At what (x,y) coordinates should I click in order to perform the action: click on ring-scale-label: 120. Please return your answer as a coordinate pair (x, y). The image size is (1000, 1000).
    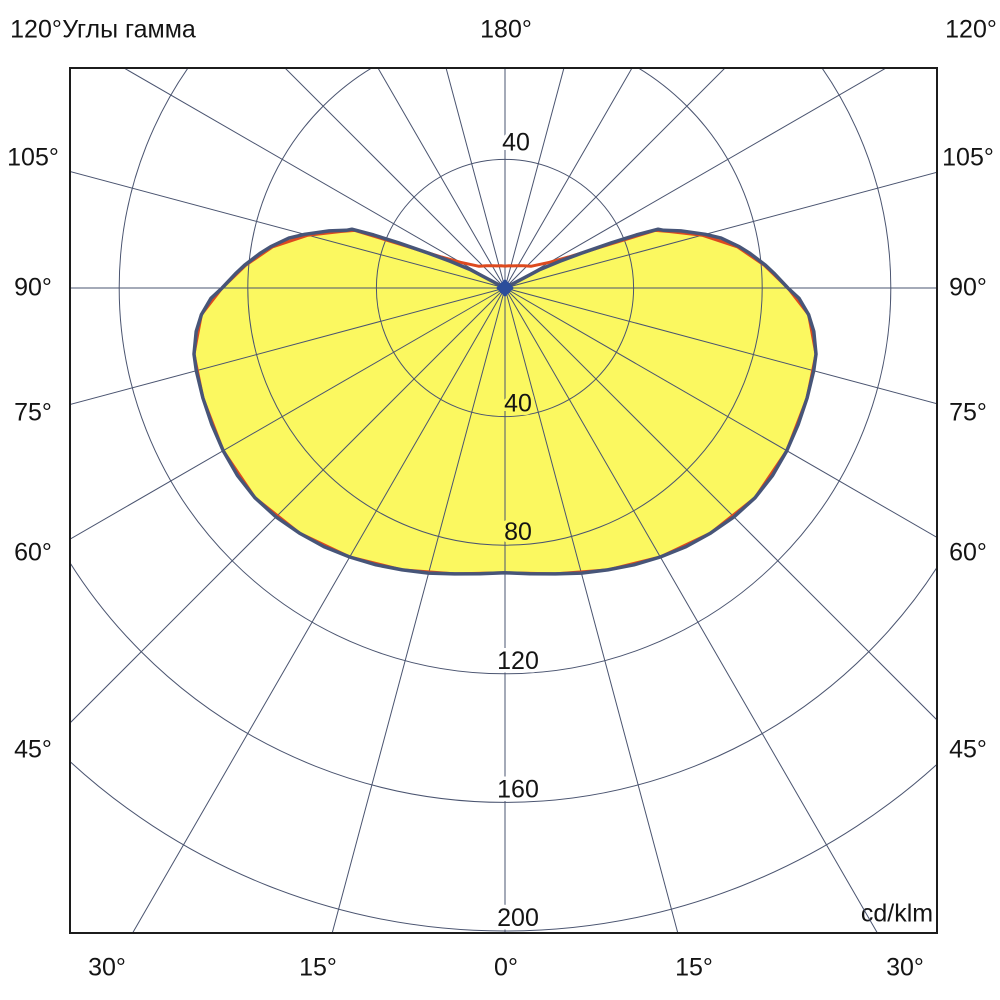
    Looking at the image, I should click on (518, 661).